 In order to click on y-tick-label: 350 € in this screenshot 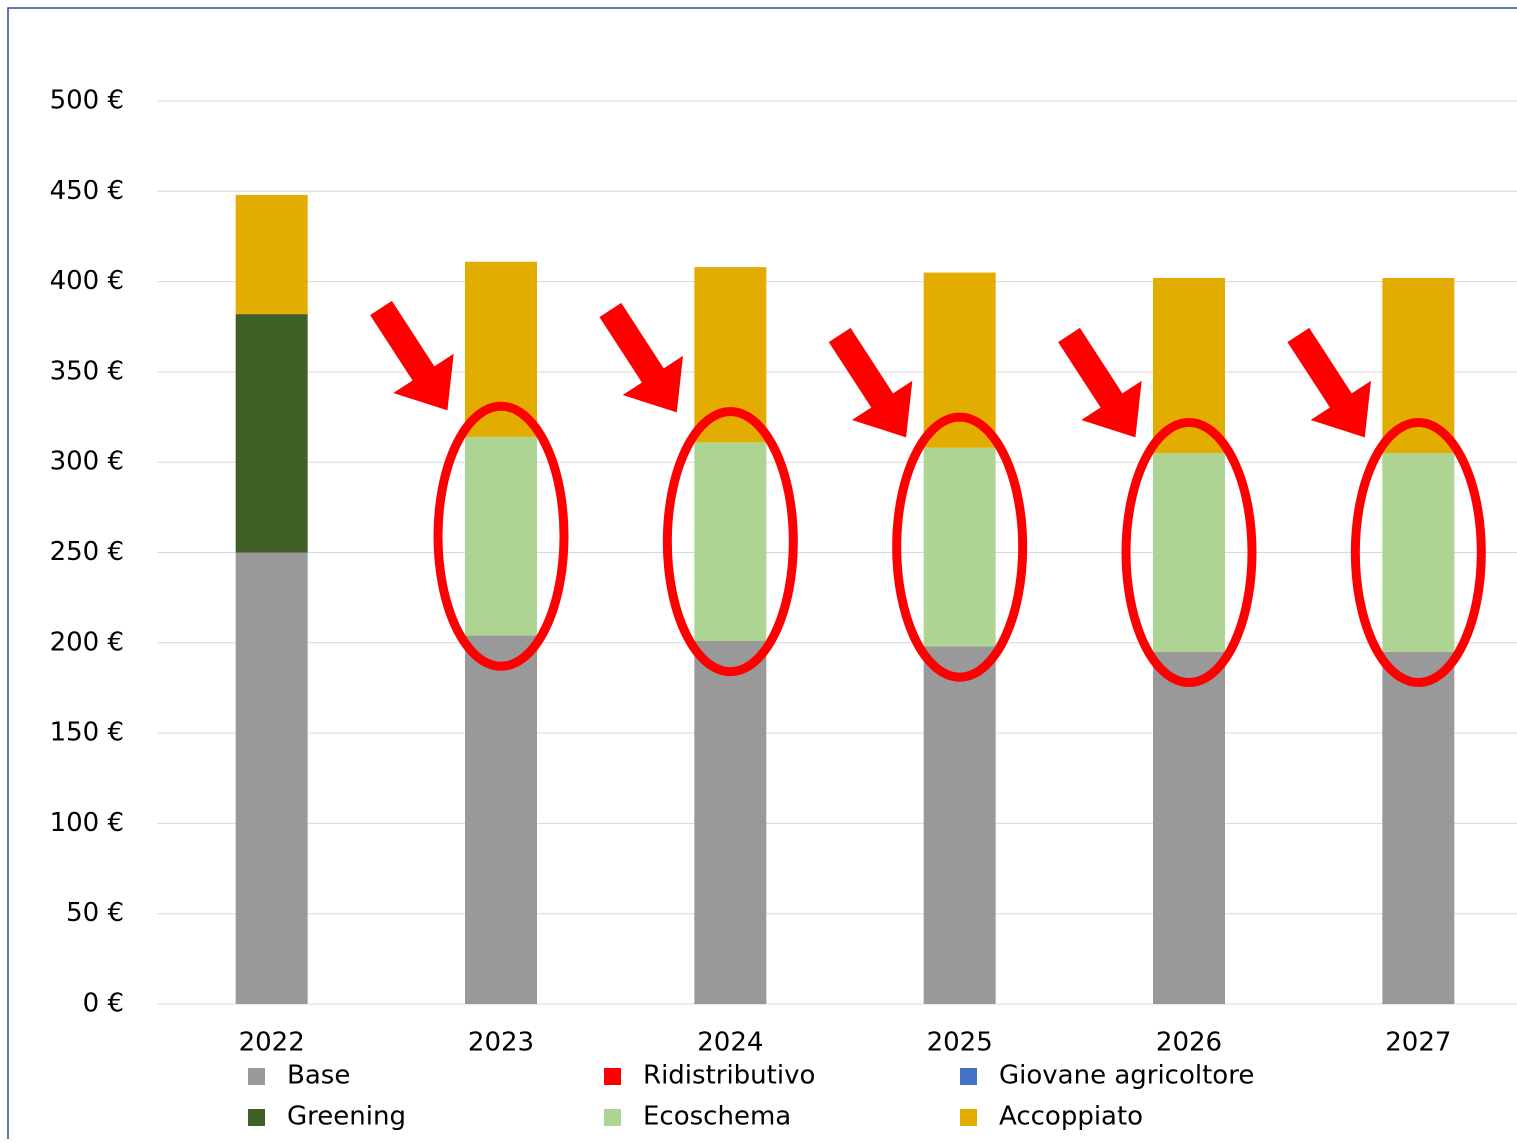, I will do `click(87, 371)`.